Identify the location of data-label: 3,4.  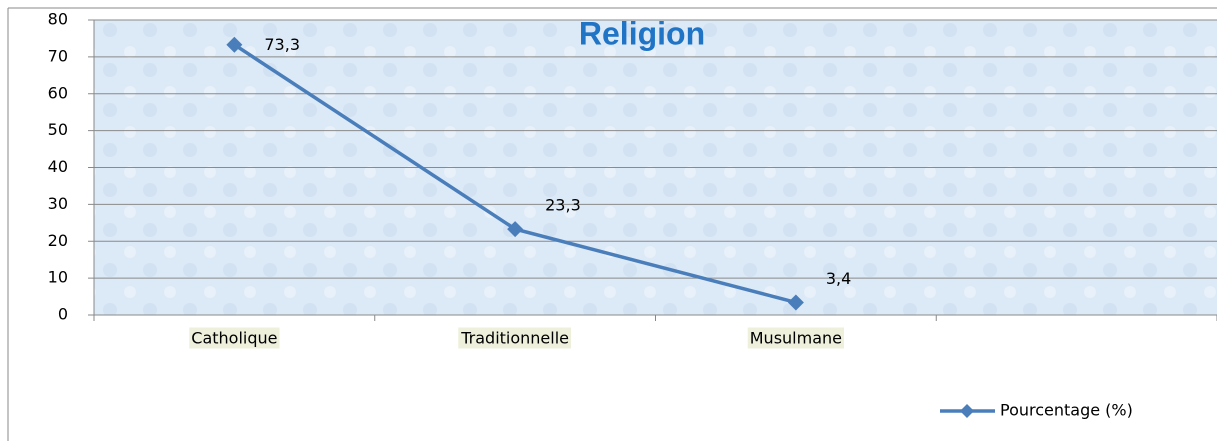
(838, 278).